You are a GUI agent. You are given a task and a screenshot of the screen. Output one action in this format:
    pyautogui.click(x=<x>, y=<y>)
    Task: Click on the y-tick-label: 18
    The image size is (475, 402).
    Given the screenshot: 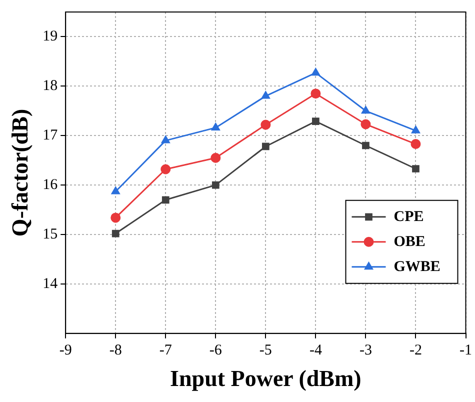 What is the action you would take?
    pyautogui.click(x=50, y=86)
    